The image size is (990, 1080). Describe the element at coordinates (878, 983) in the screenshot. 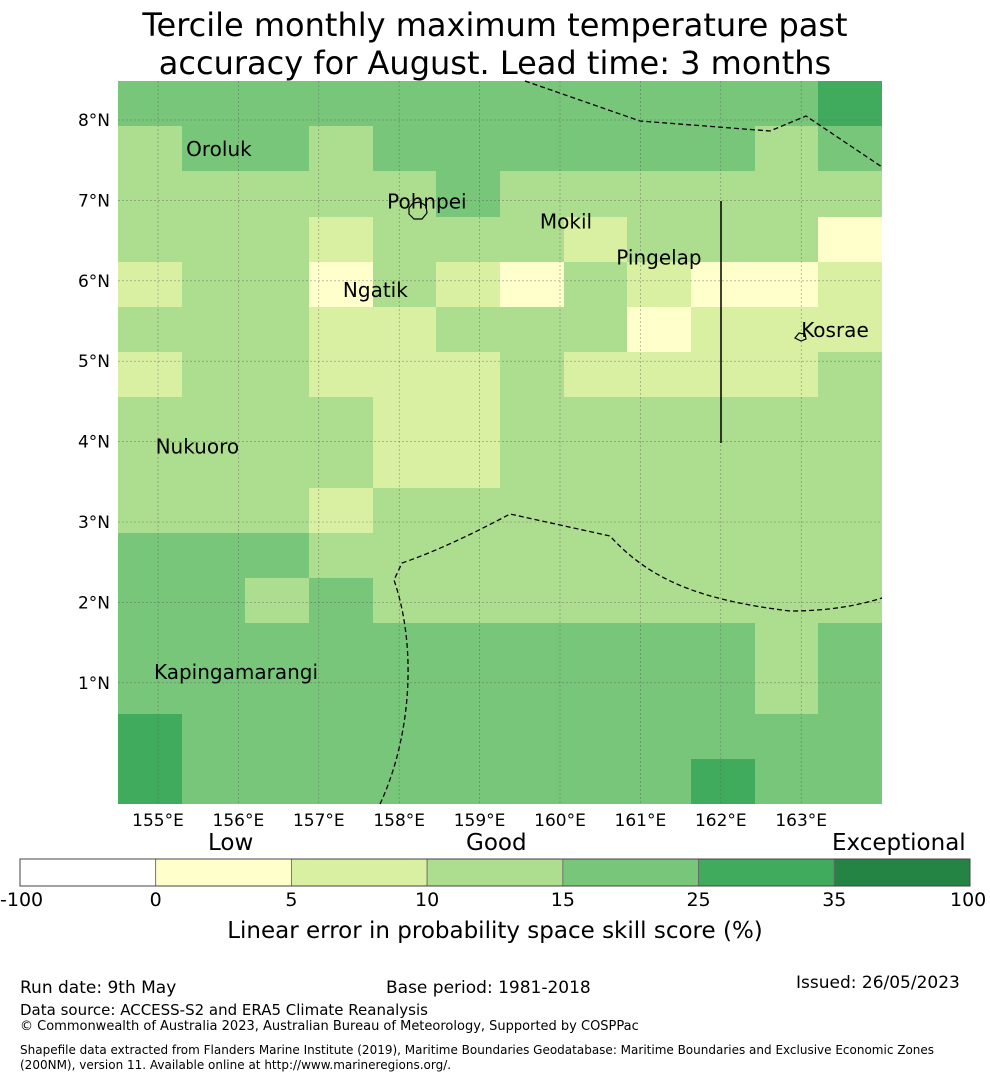

I see `issued-date: Issued: 26/05/2023` at that location.